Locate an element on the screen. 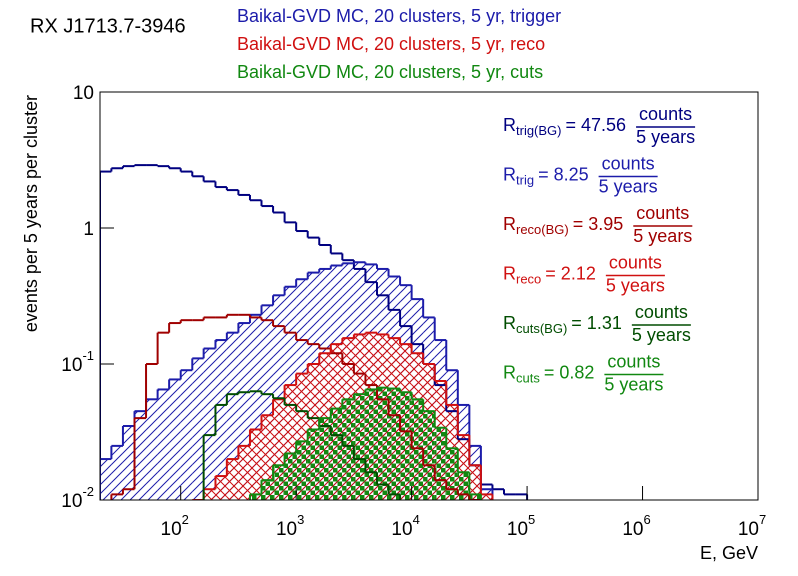 This screenshot has height=576, width=798. tick-label: 1 is located at coordinates (88, 229).